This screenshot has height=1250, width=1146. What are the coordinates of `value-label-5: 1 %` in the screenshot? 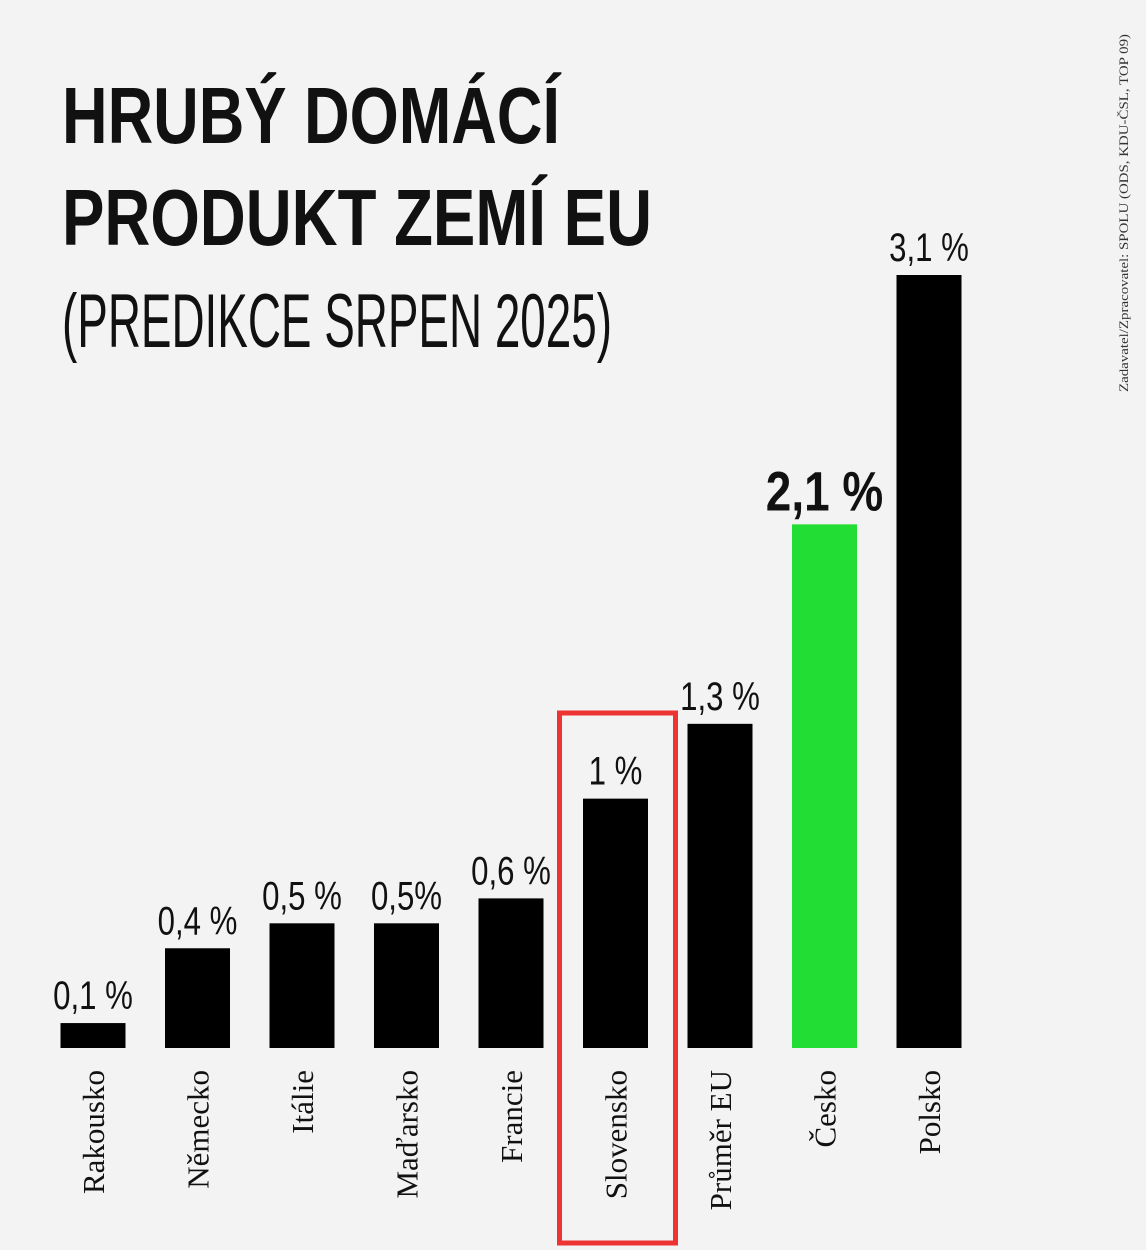 It's located at (616, 771).